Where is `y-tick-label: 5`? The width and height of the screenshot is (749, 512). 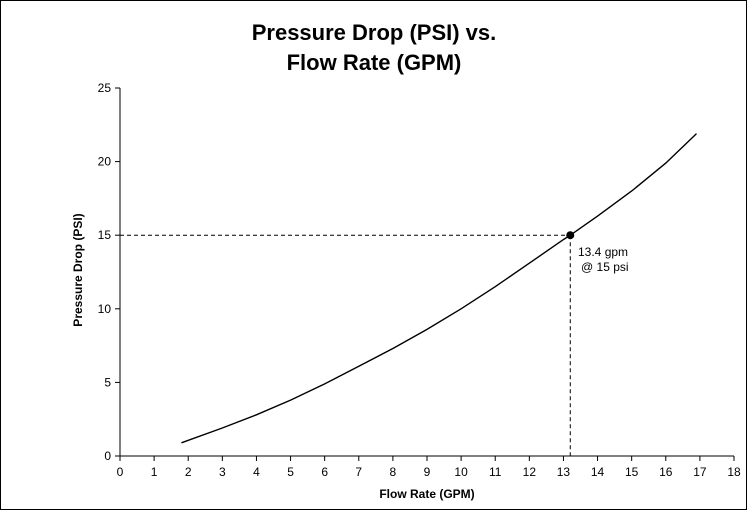
y-tick-label: 5 is located at coordinates (107, 382).